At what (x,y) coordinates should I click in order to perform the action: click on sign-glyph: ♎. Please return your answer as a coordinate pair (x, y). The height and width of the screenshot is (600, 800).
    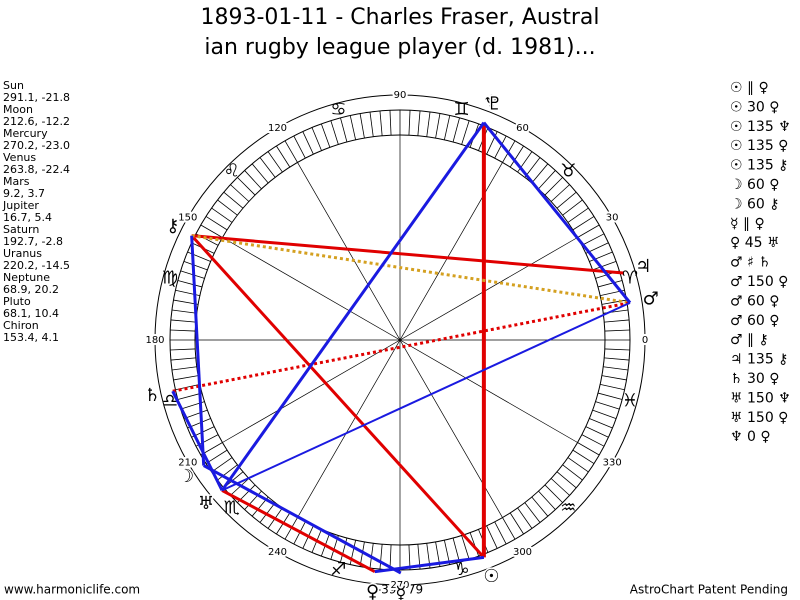
    Looking at the image, I should click on (170, 401).